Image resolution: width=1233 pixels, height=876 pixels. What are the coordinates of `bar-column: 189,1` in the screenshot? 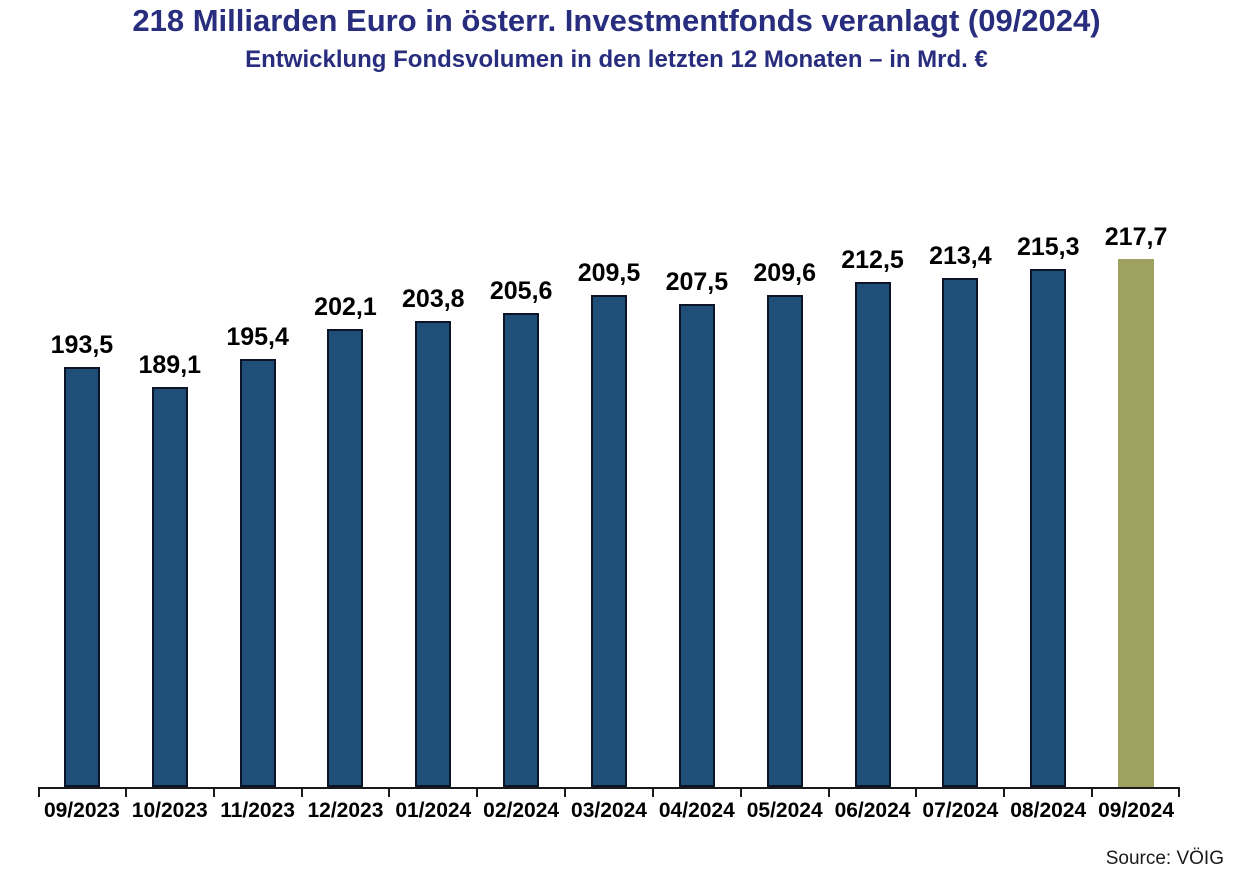 It's located at (170, 569).